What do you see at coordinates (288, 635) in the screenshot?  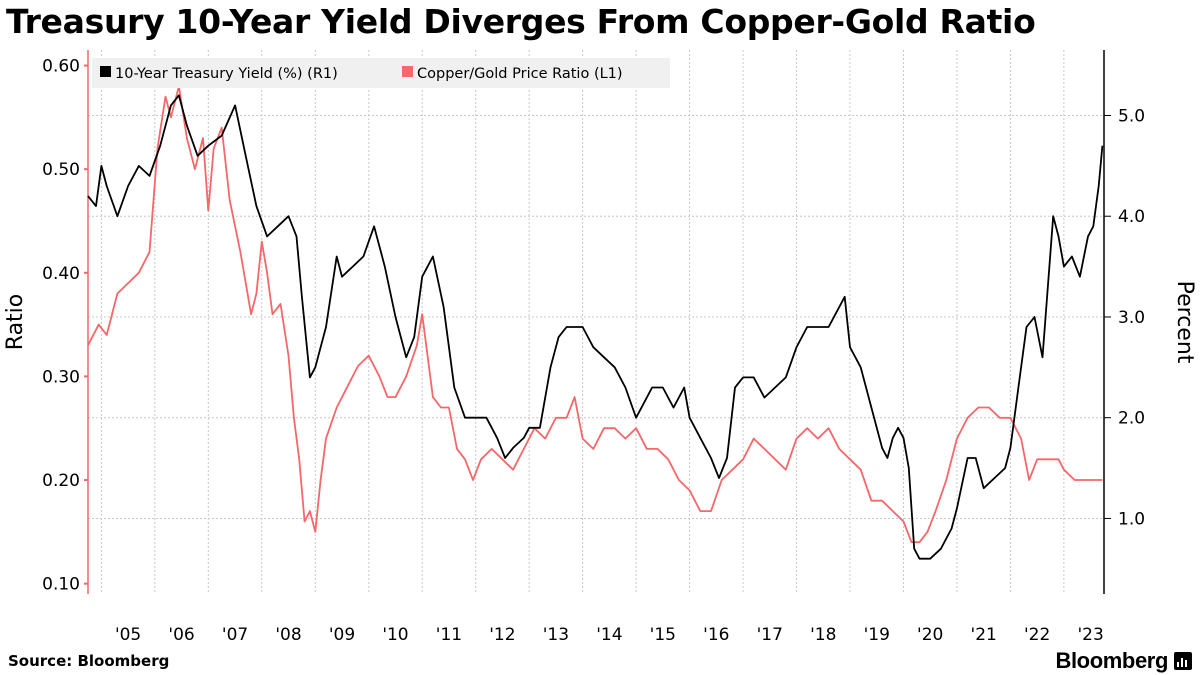 I see `x-tick-label: '08` at bounding box center [288, 635].